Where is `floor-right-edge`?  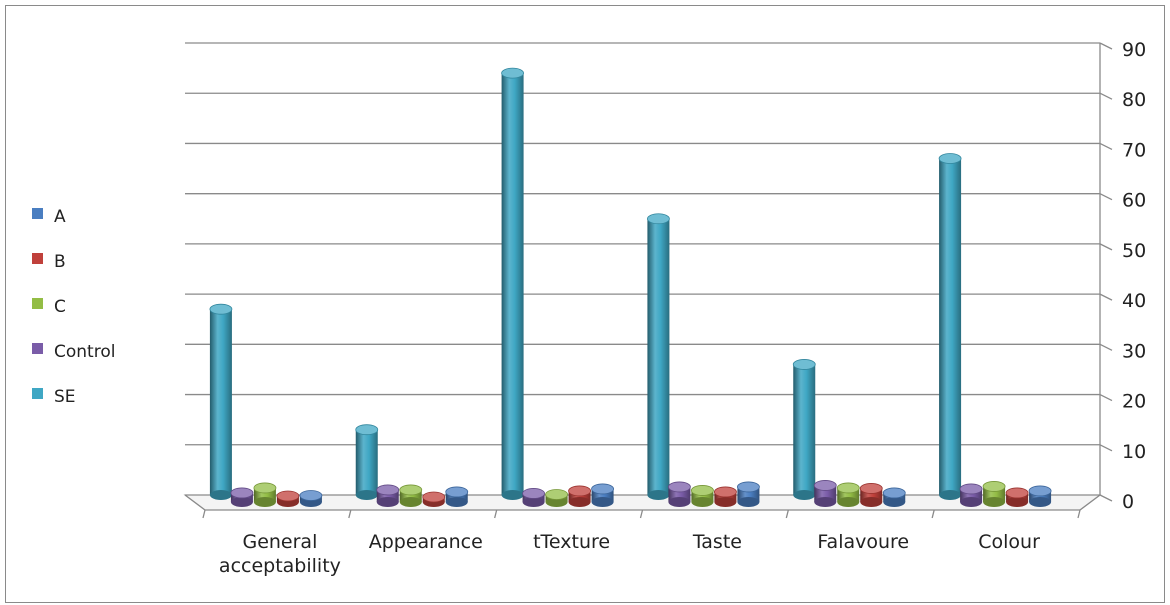
floor-right-edge is located at coordinates (1090, 502).